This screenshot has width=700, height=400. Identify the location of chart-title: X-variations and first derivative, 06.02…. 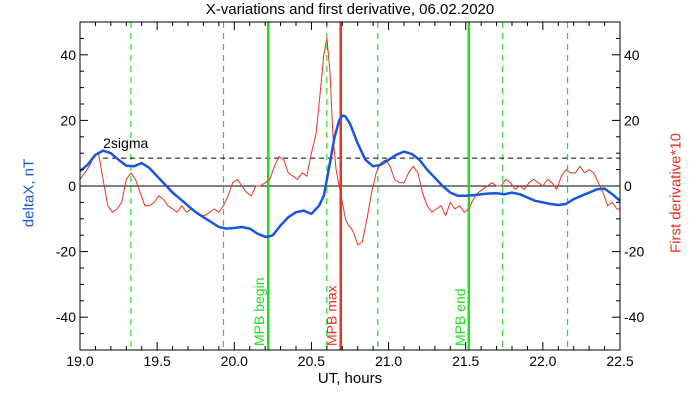
(350, 9).